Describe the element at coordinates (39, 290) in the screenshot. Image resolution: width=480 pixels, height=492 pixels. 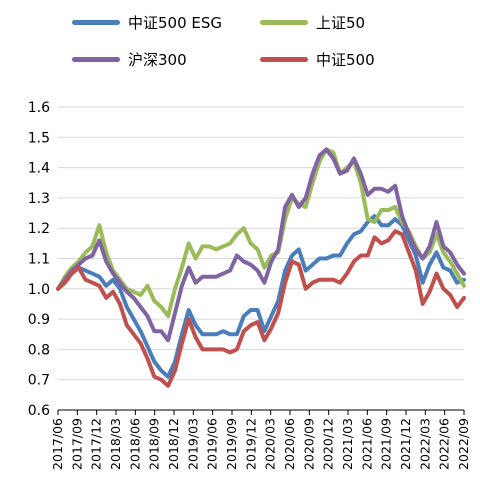
I see `y-tick-label: 1.0` at that location.